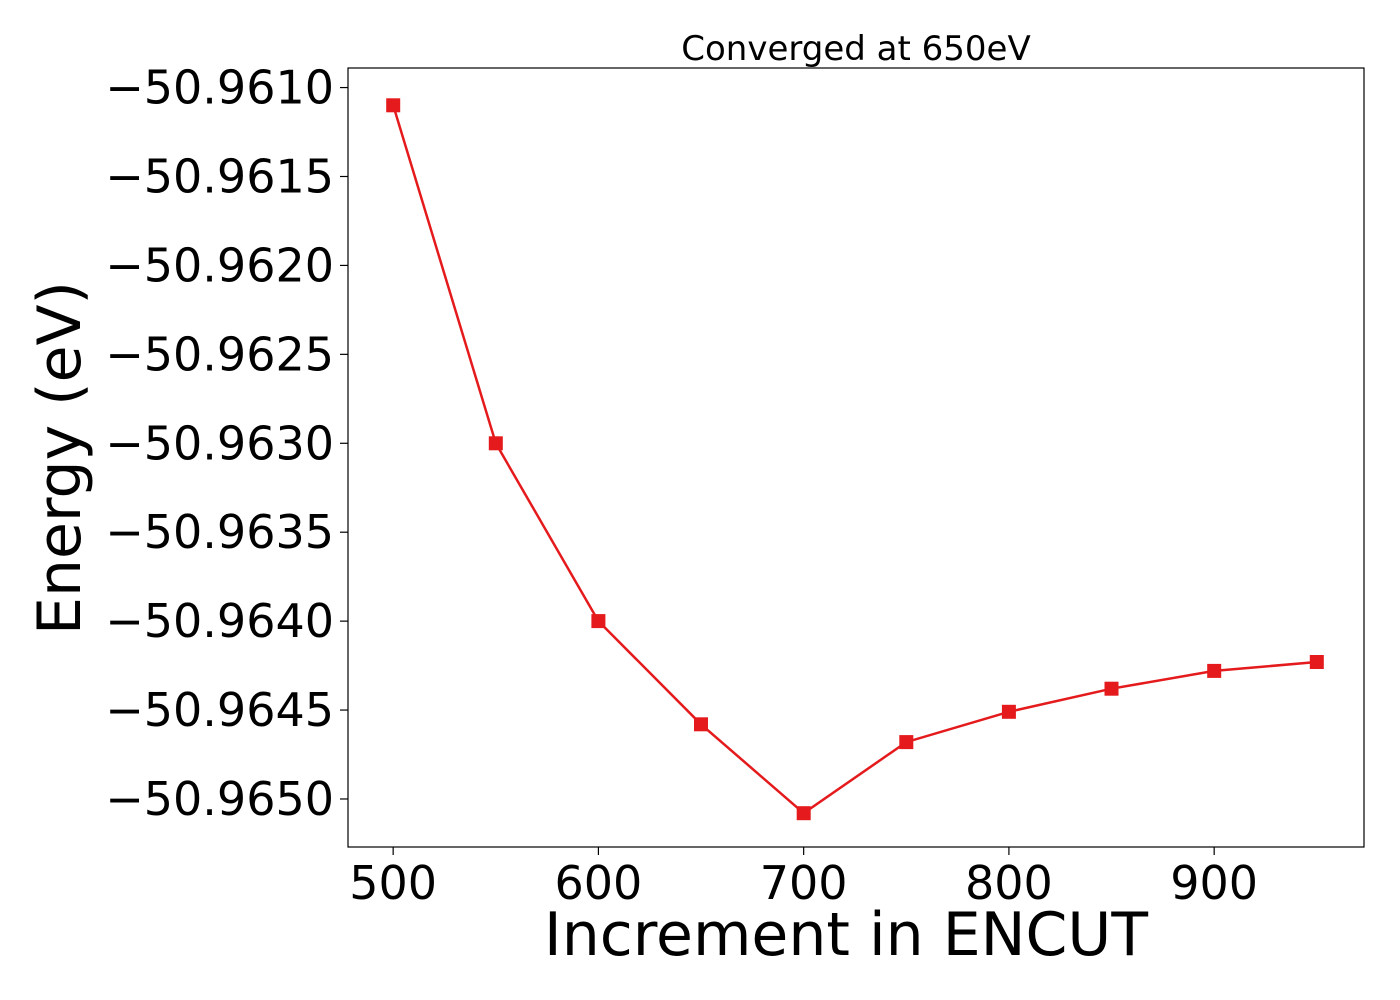 The width and height of the screenshot is (1400, 1000). I want to click on y-tick-label: −50.9625, so click(219, 354).